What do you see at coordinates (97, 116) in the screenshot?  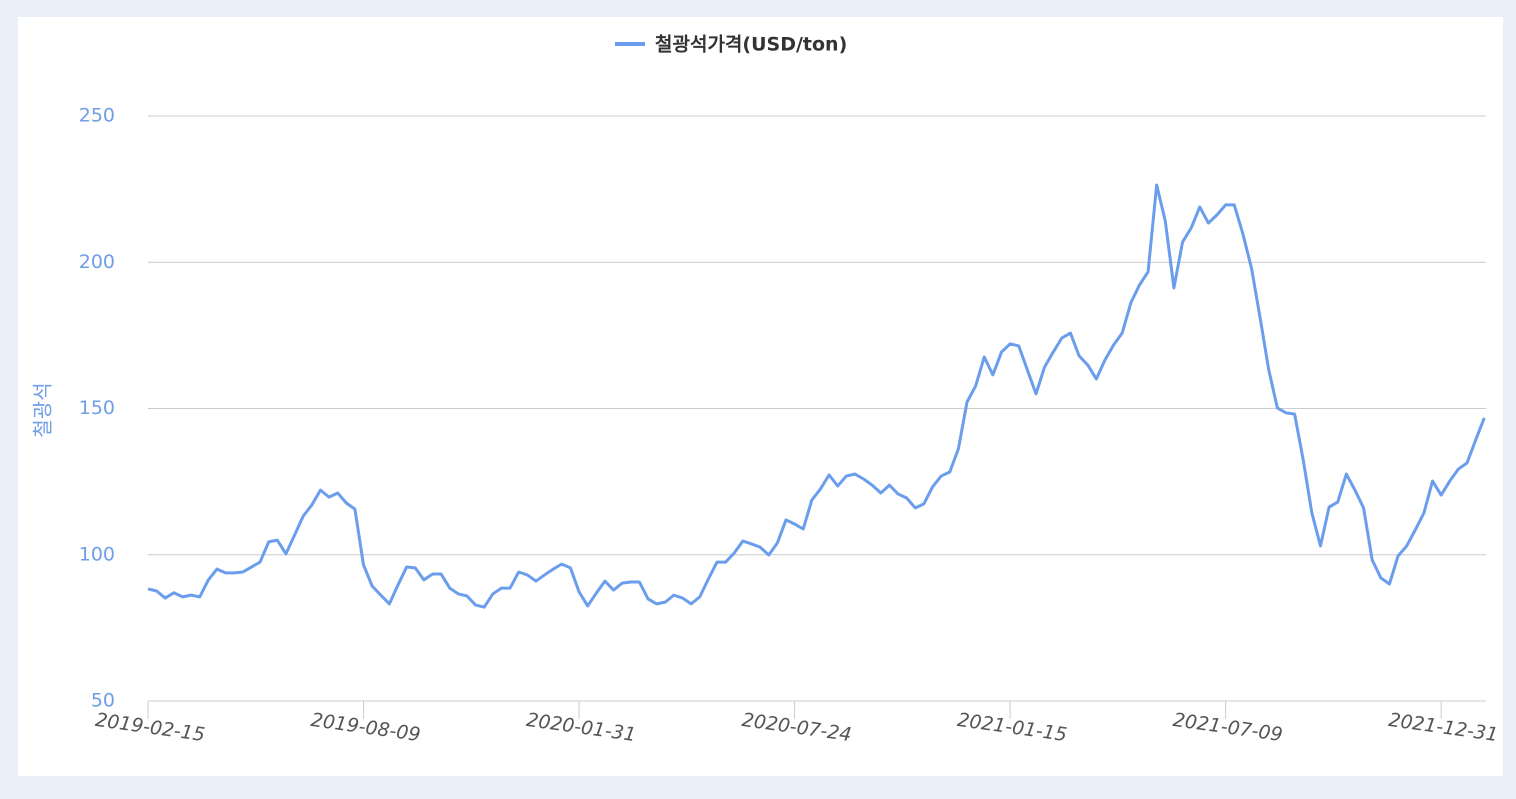 I see `y-tick-label: 250` at bounding box center [97, 116].